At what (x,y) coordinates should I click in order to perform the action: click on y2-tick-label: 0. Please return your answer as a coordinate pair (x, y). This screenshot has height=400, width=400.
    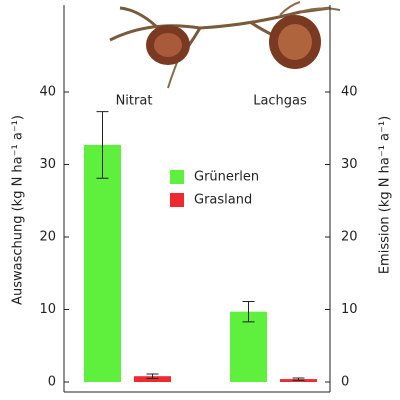
    Looking at the image, I should click on (345, 382).